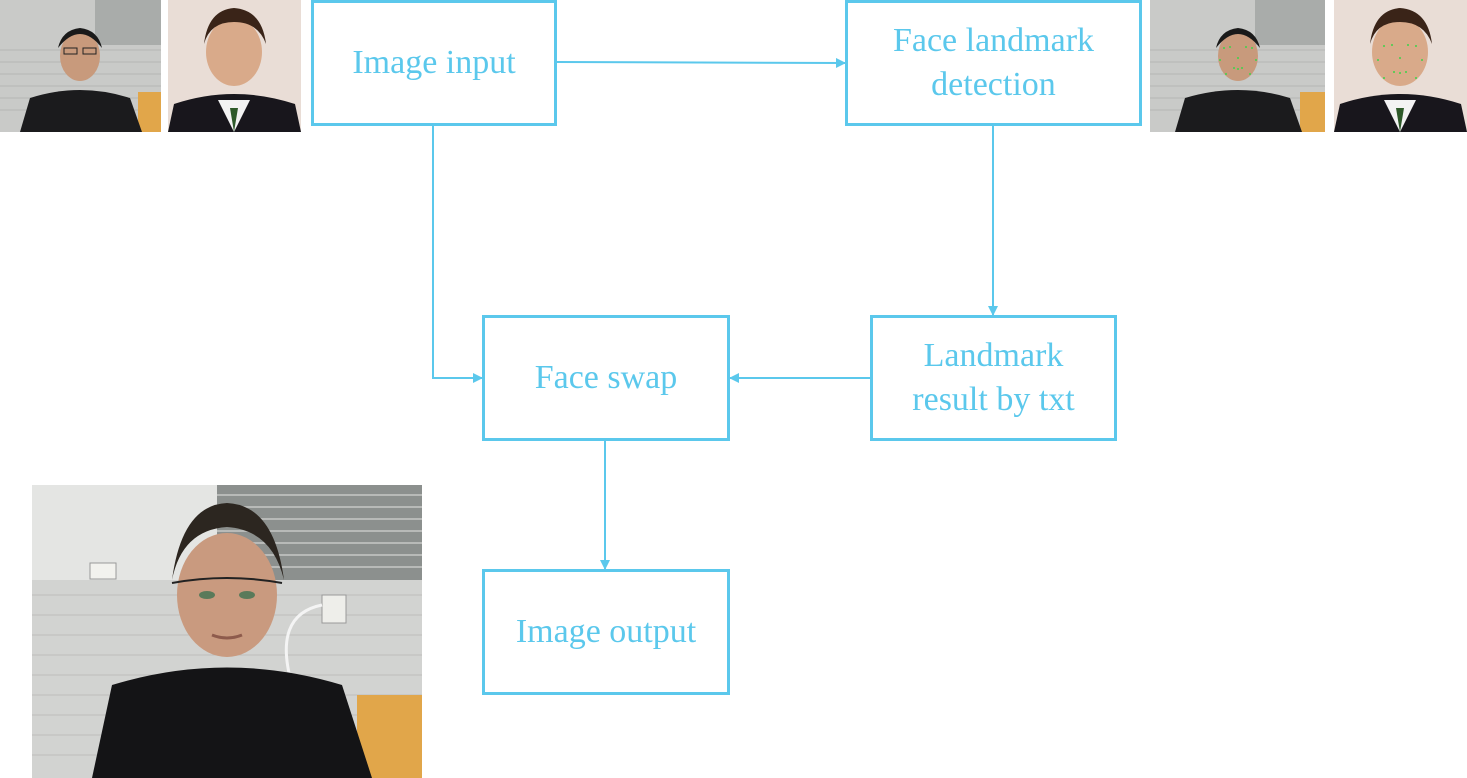 This screenshot has height=778, width=1467. I want to click on node-face-landmark-detection: Face landmark detection, so click(993, 63).